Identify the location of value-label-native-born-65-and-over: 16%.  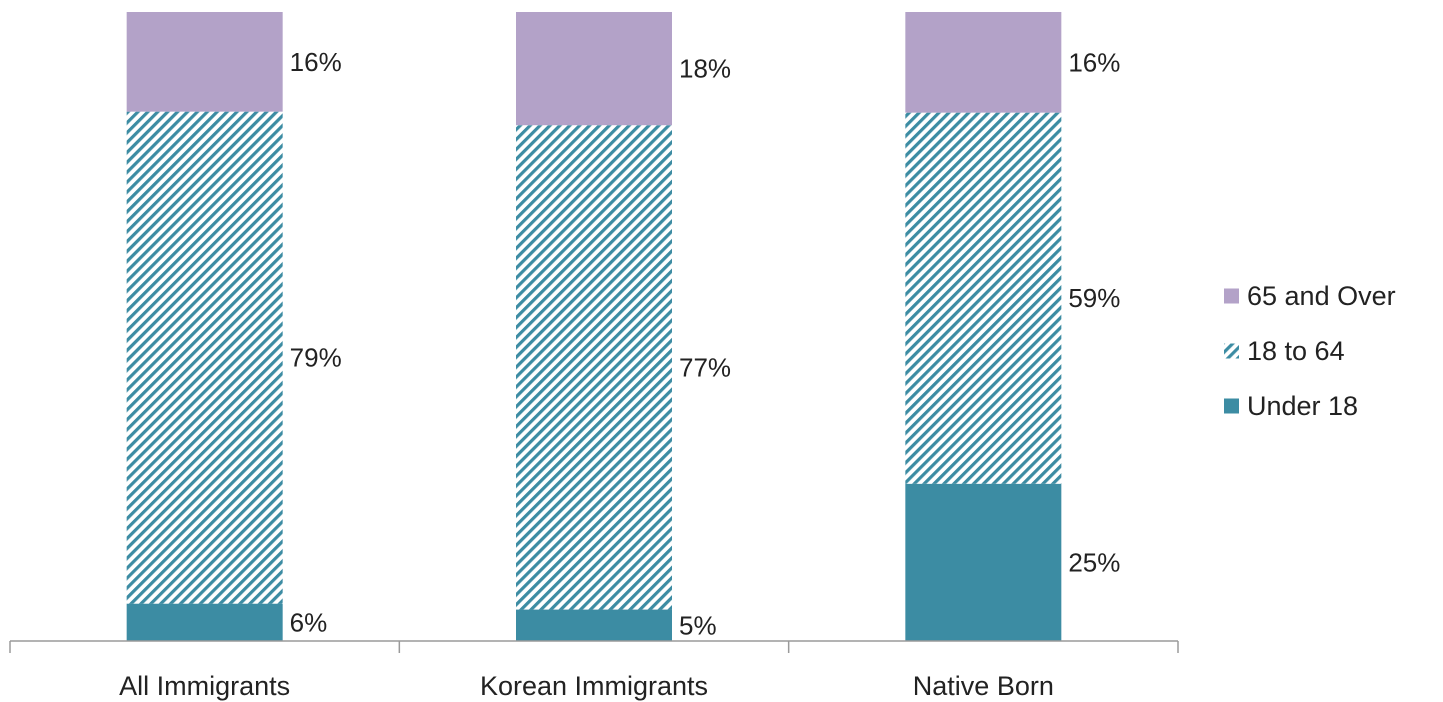
(1094, 62).